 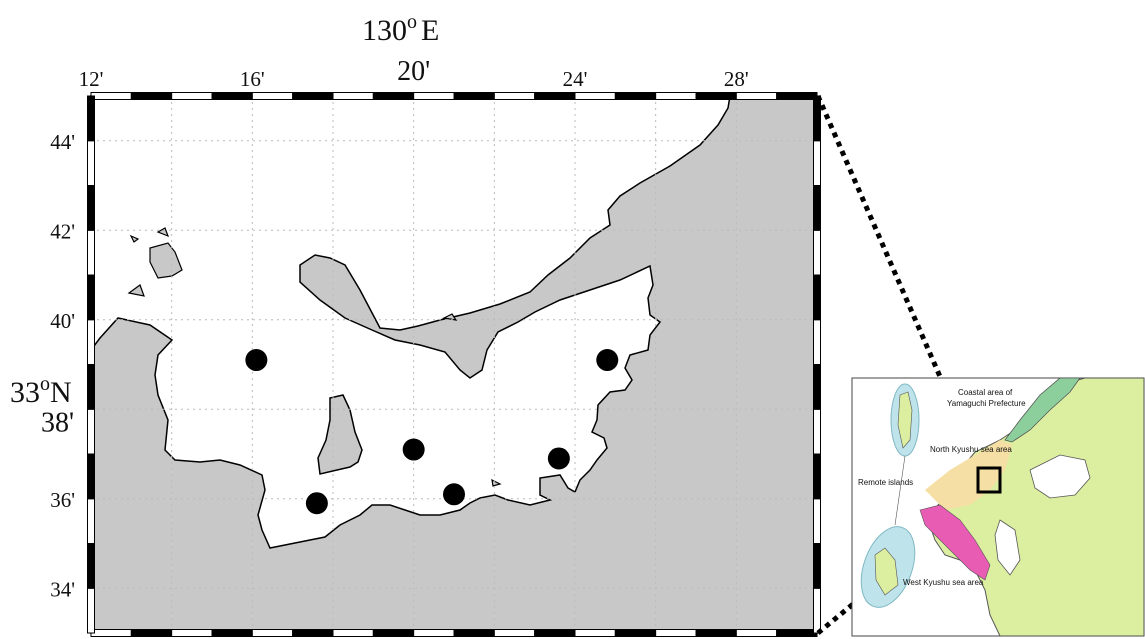 What do you see at coordinates (62, 589) in the screenshot?
I see `lat-tick-label: 34'` at bounding box center [62, 589].